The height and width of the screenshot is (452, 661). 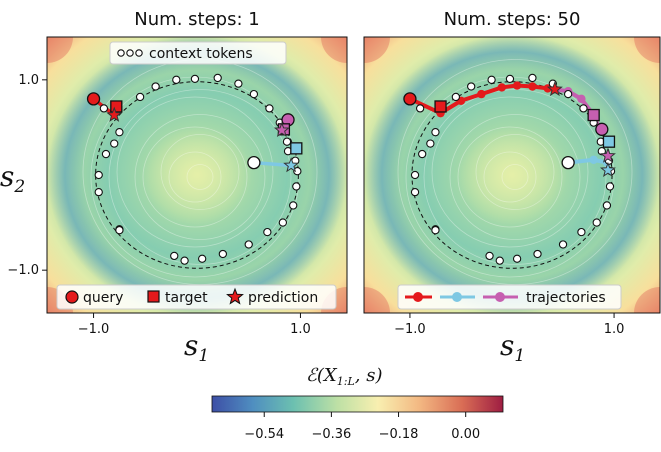 What do you see at coordinates (418, 297) in the screenshot?
I see `legend-trajectory-red` at bounding box center [418, 297].